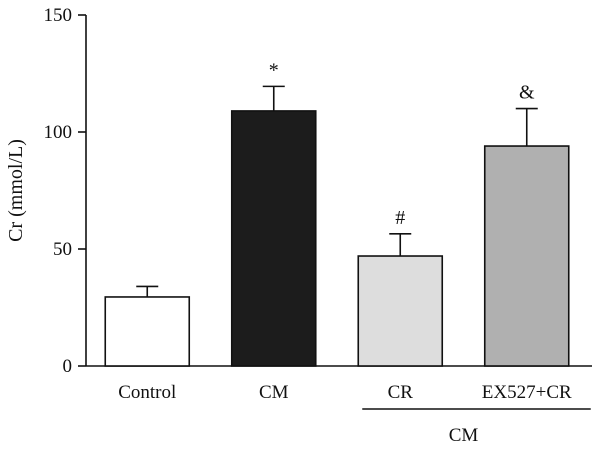 The width and height of the screenshot is (600, 452). I want to click on significance-mark-ex527-cr: &, so click(527, 93).